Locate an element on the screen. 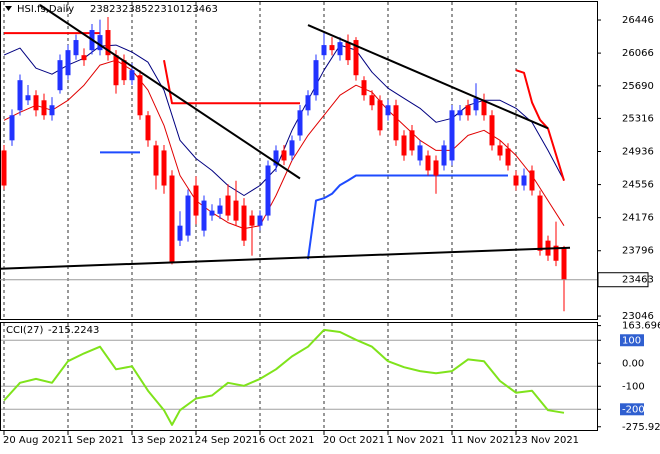 The image size is (660, 454). y-tick-label: 24936 is located at coordinates (638, 151).